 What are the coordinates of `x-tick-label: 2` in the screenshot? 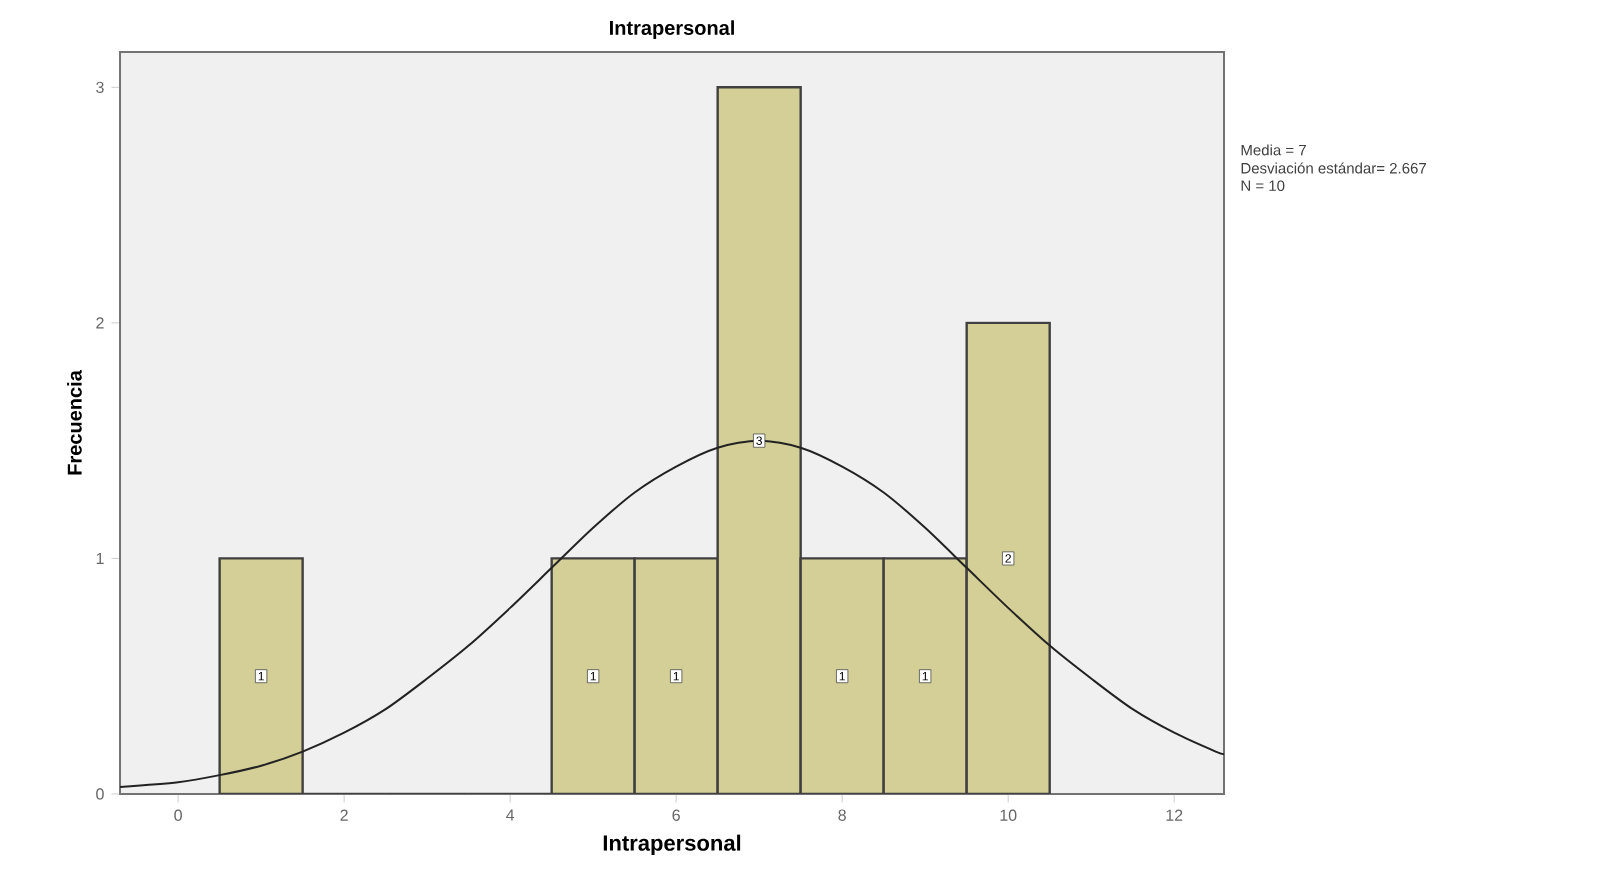 It's located at (344, 815).